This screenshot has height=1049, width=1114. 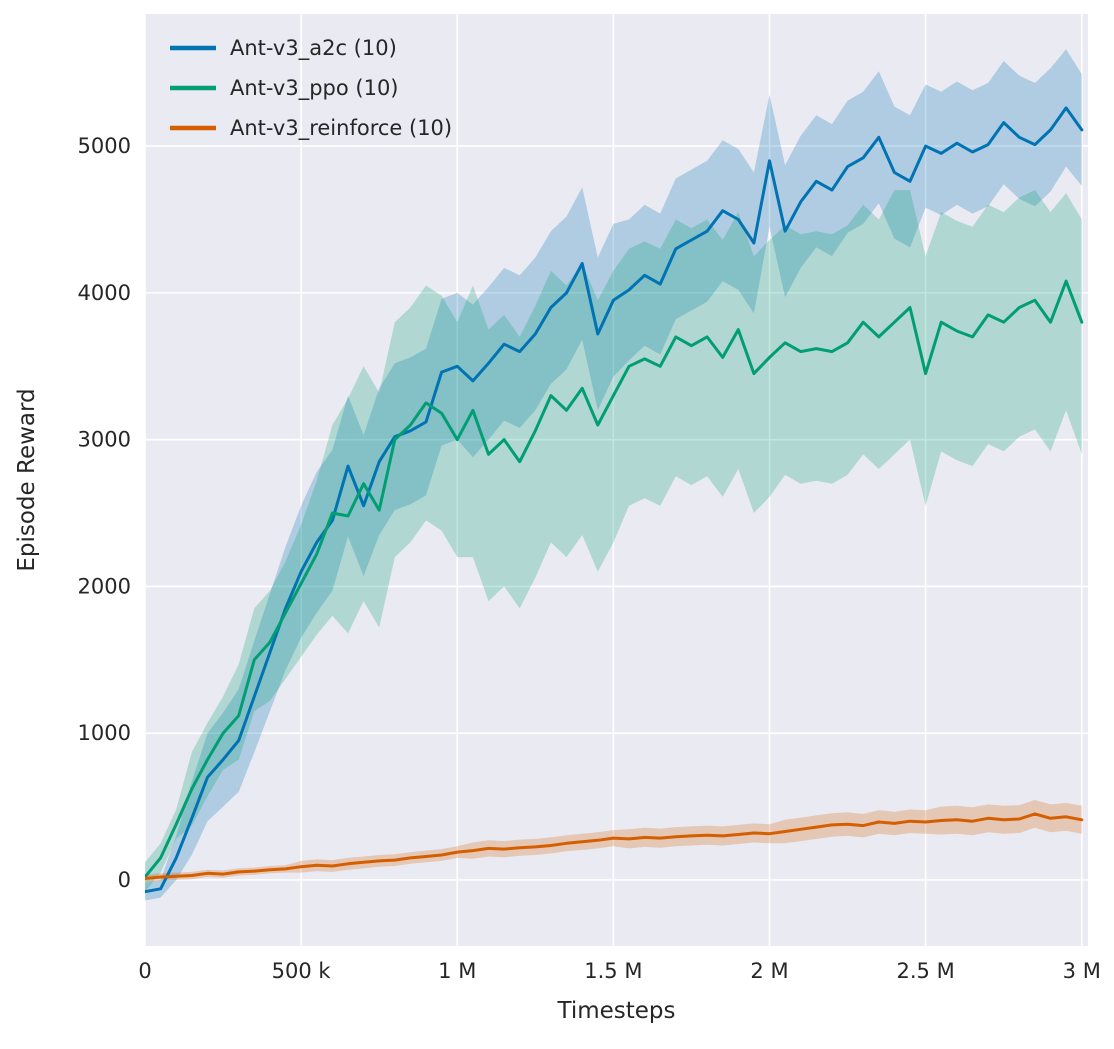 I want to click on y-tick-label: 0, so click(x=124, y=880).